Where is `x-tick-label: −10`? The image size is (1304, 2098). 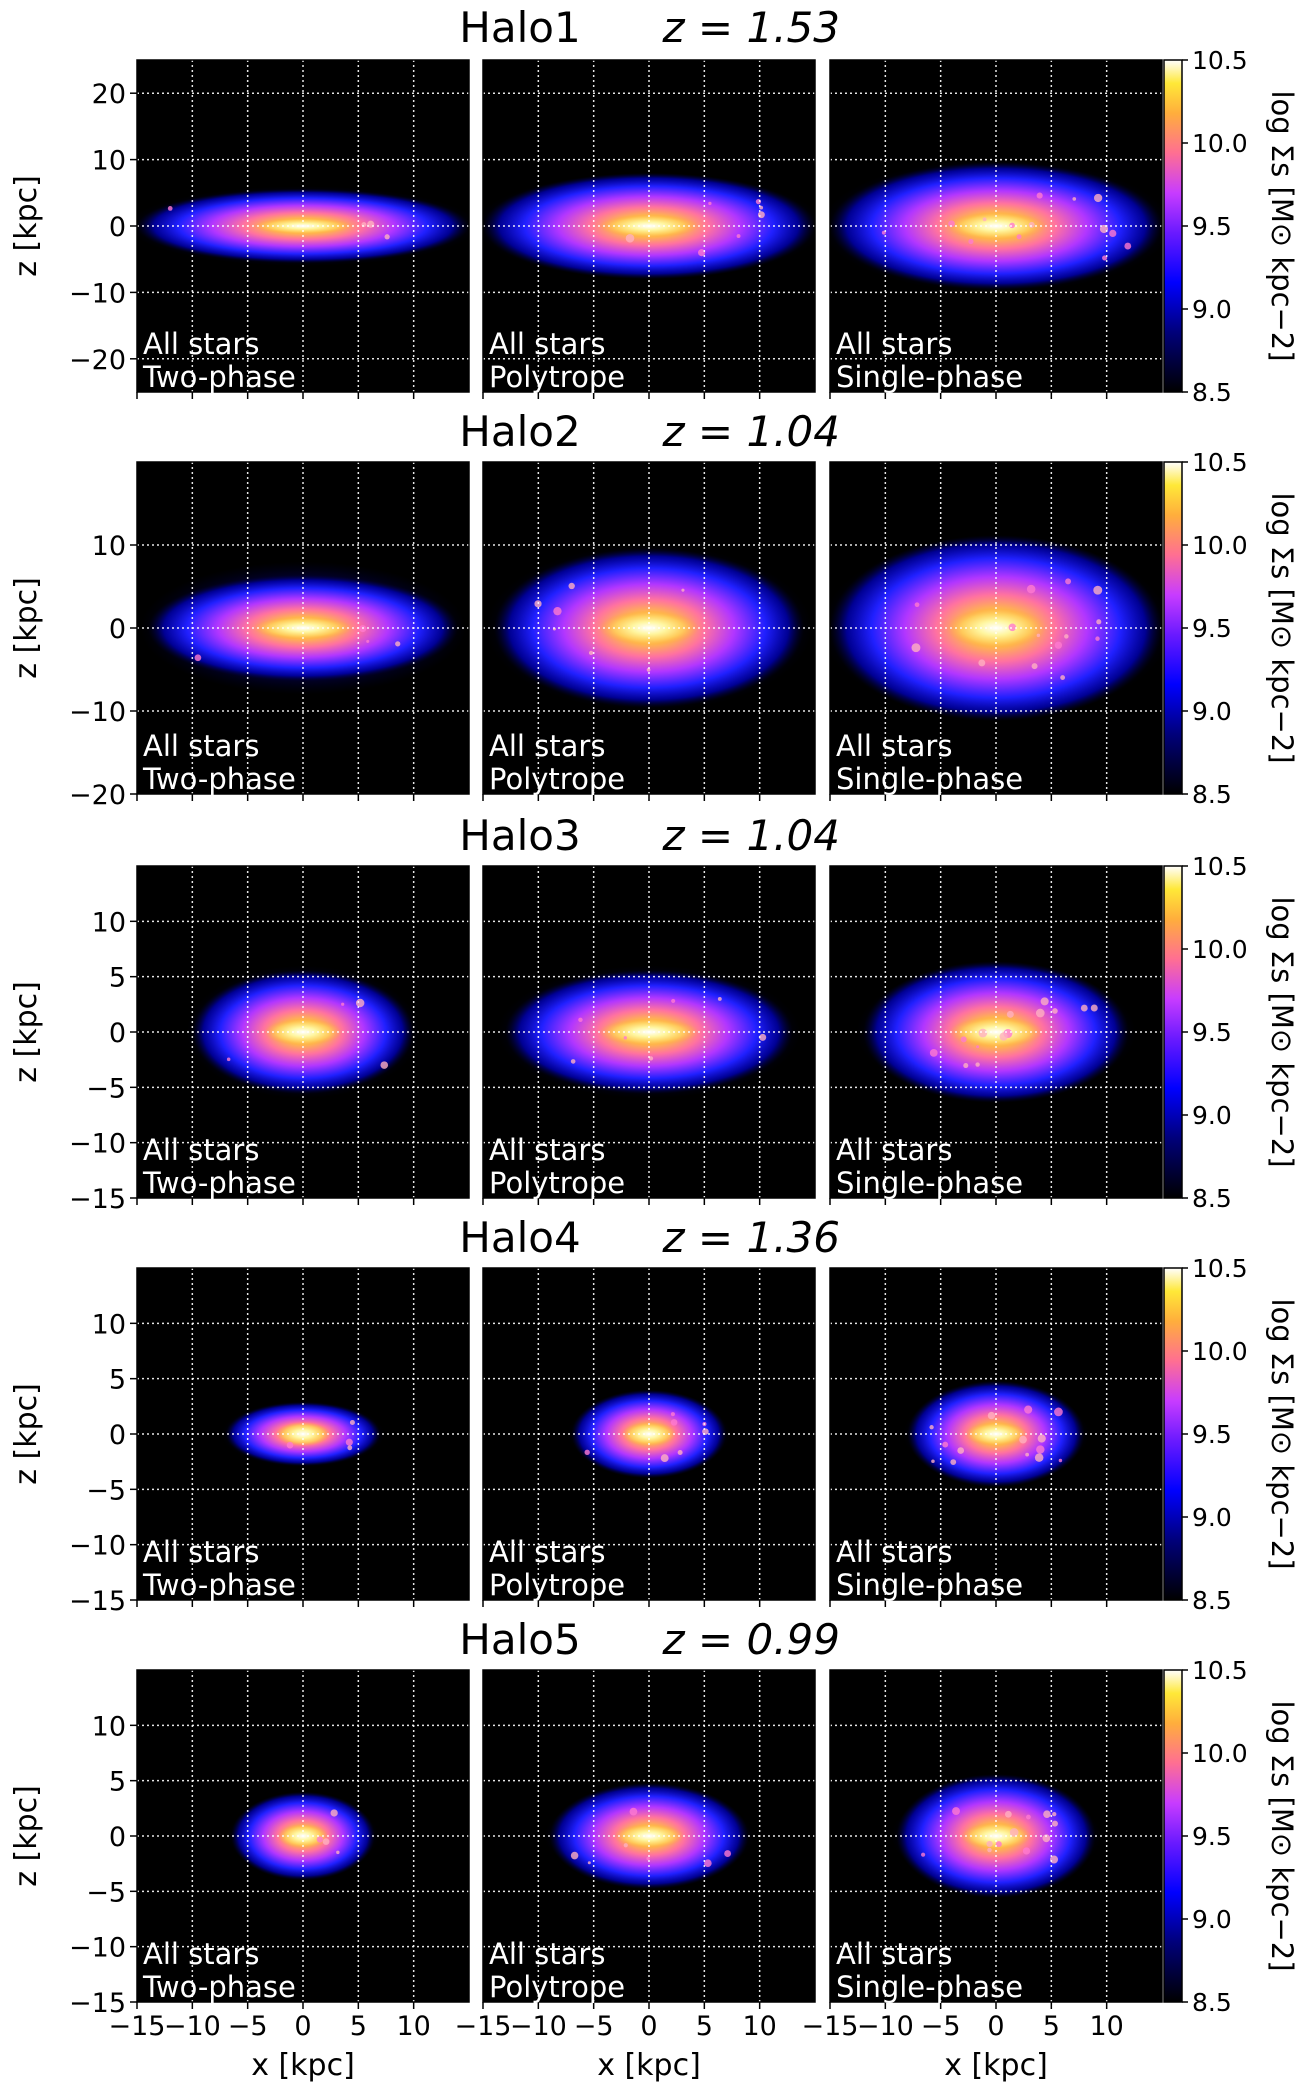 x-tick-label: −10 is located at coordinates (192, 2026).